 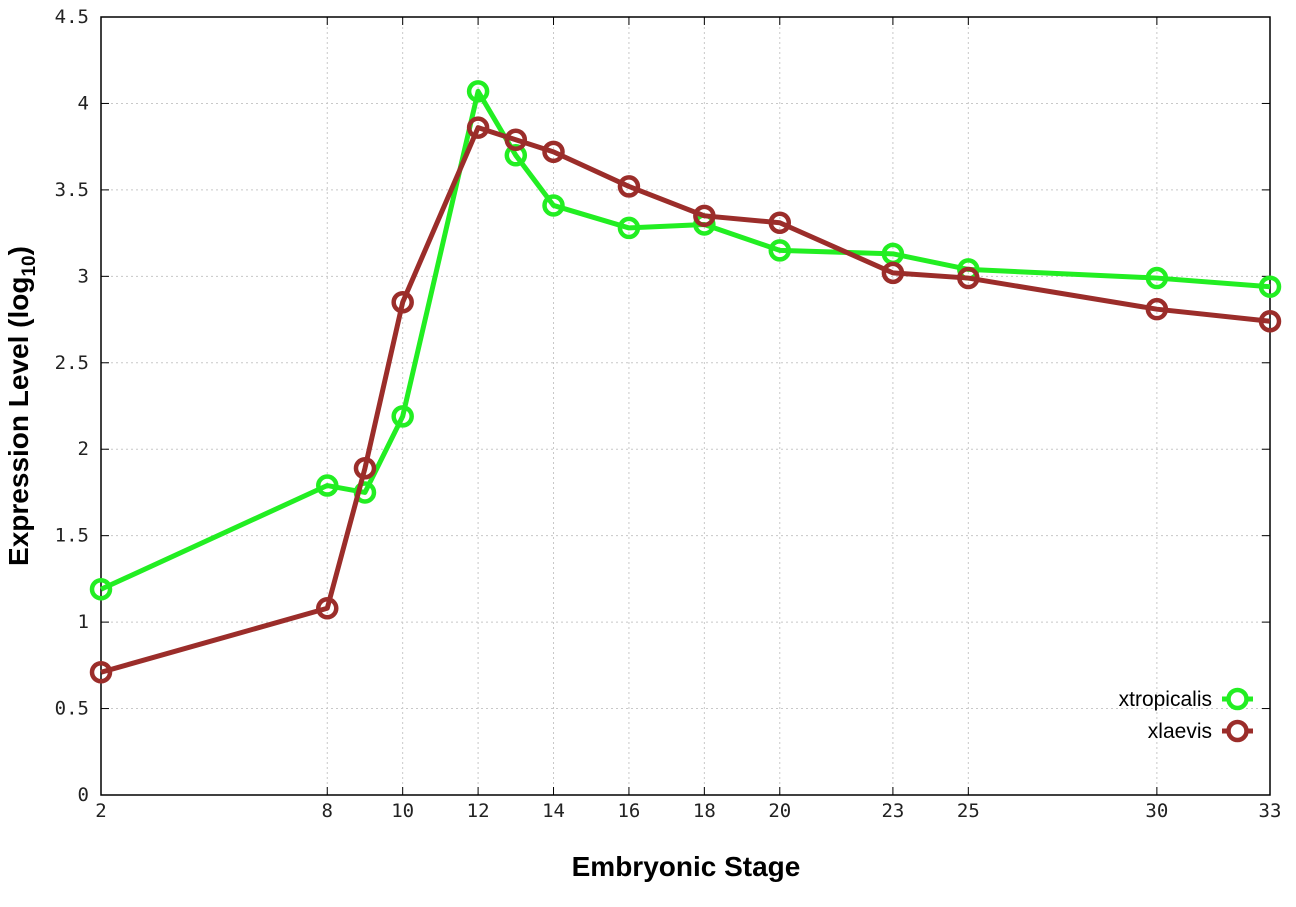 What do you see at coordinates (779, 811) in the screenshot?
I see `x-tick-label: 20` at bounding box center [779, 811].